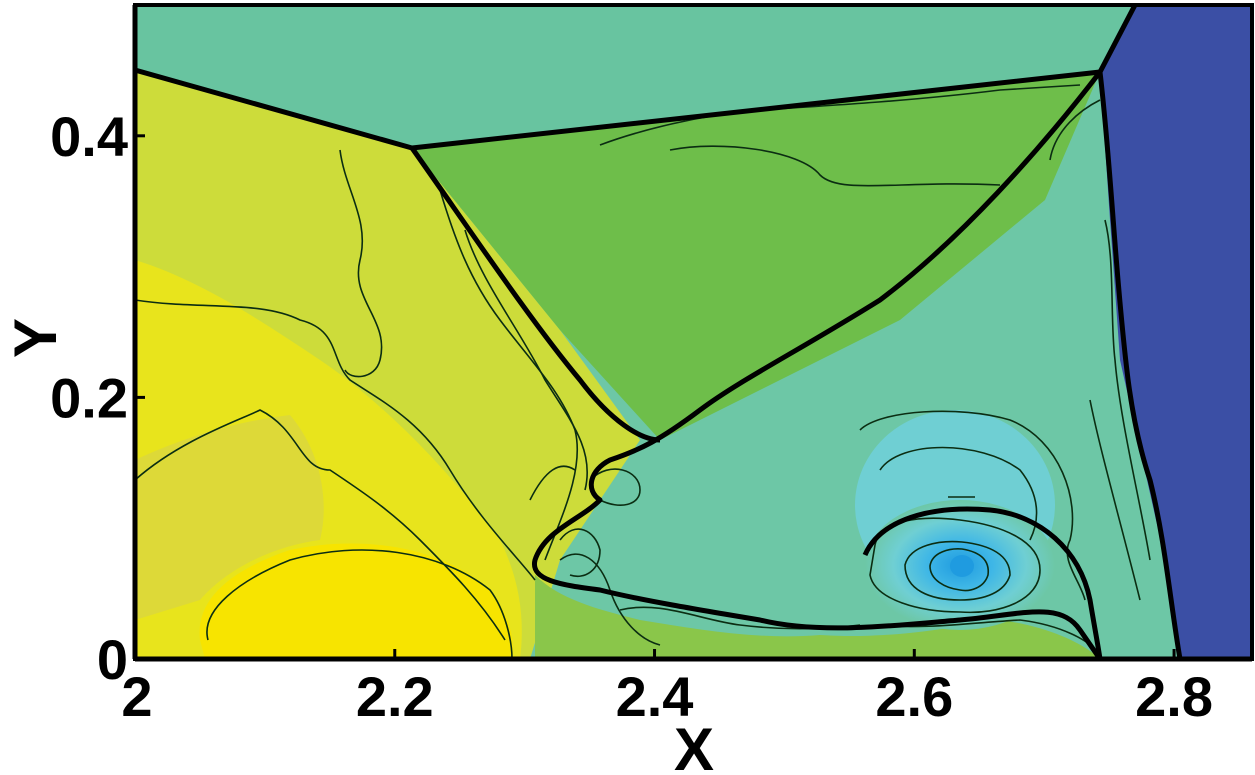  I want to click on region-lower-green, so click(817, 617).